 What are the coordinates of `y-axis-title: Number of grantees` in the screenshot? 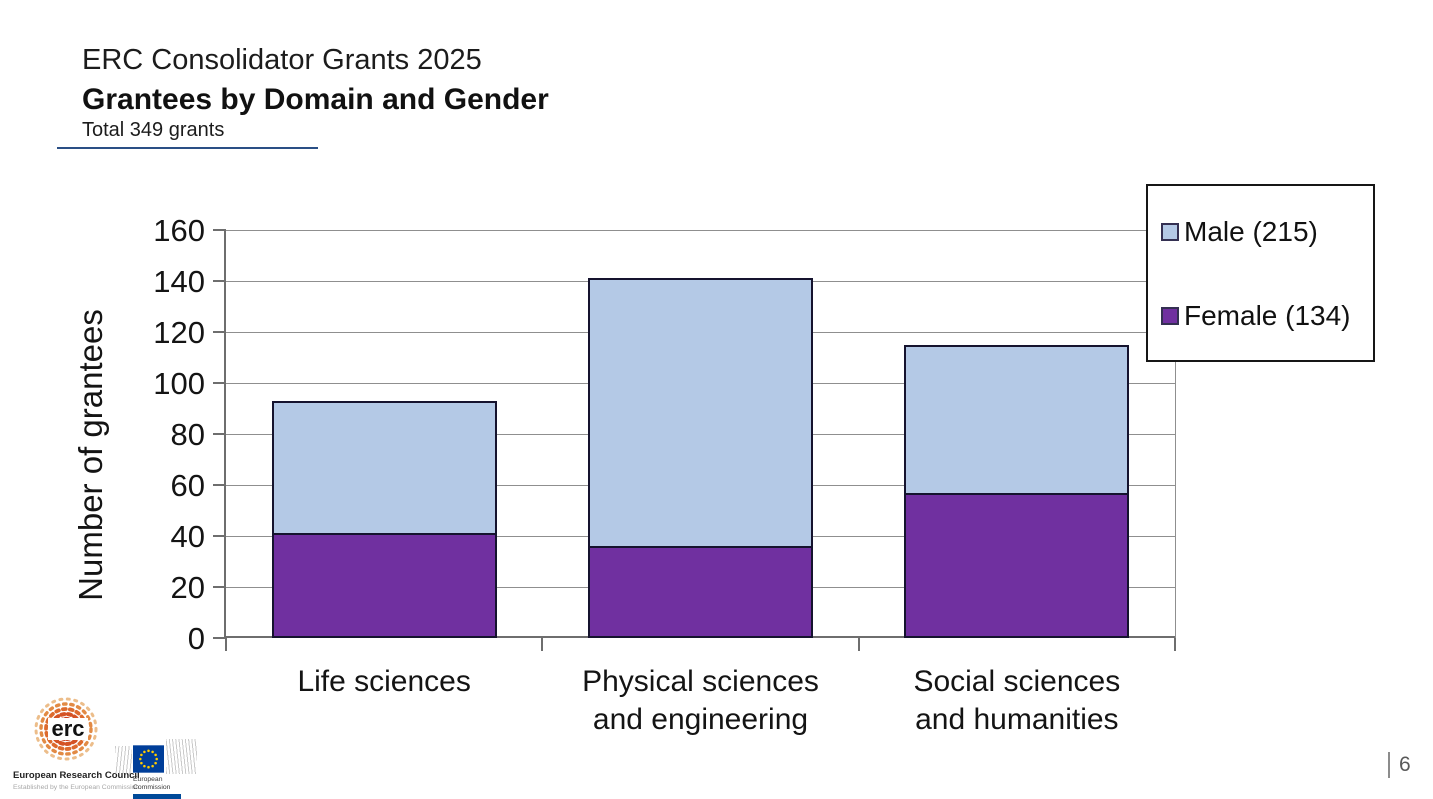 It's located at (90, 455).